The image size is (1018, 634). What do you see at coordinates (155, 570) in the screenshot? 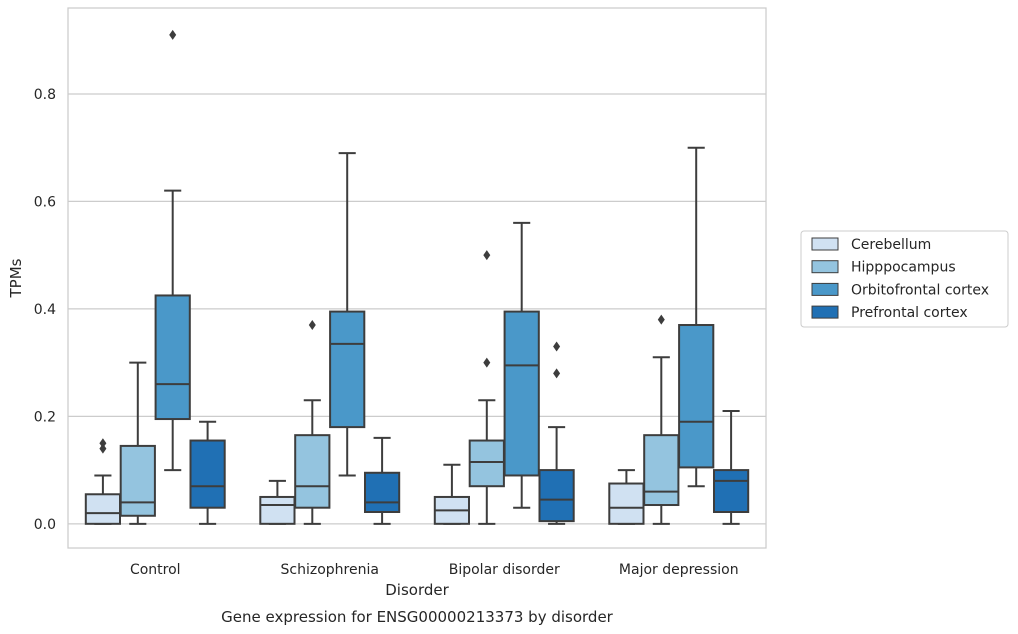
I see `x-tick-label: Control` at bounding box center [155, 570].